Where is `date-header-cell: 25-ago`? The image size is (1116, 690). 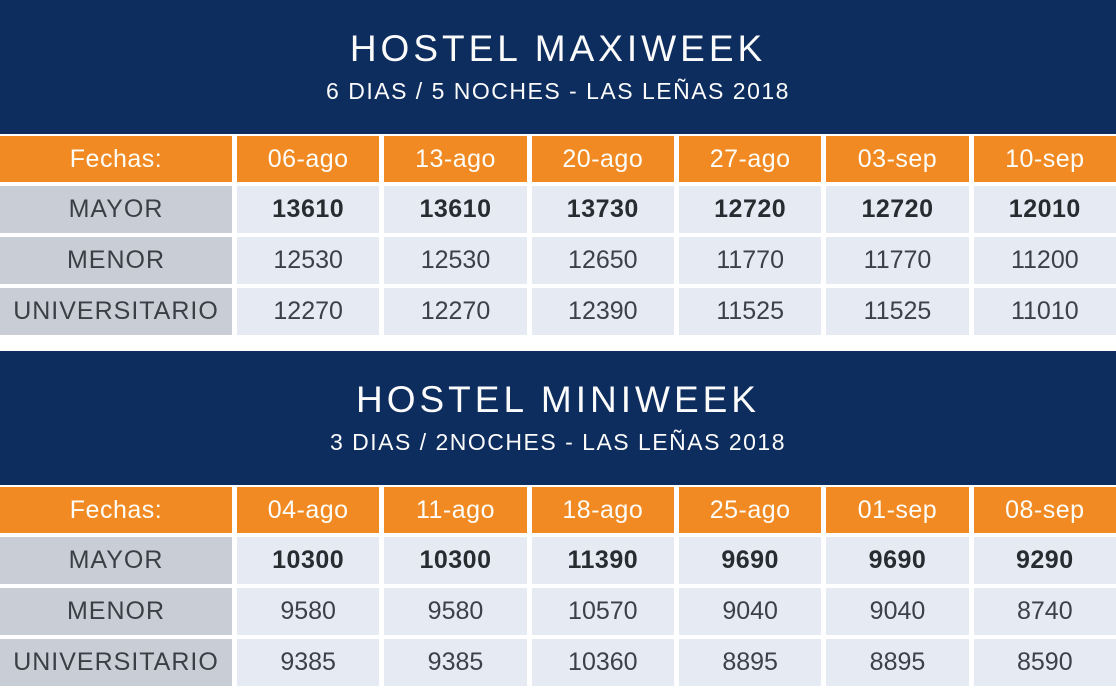 date-header-cell: 25-ago is located at coordinates (750, 510).